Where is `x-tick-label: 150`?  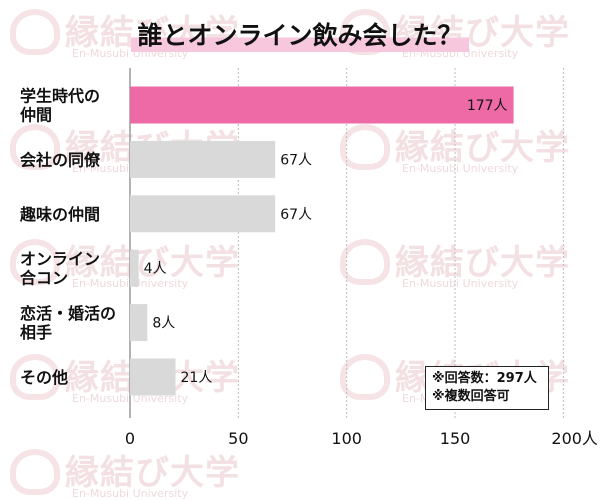 x-tick-label: 150 is located at coordinates (455, 438).